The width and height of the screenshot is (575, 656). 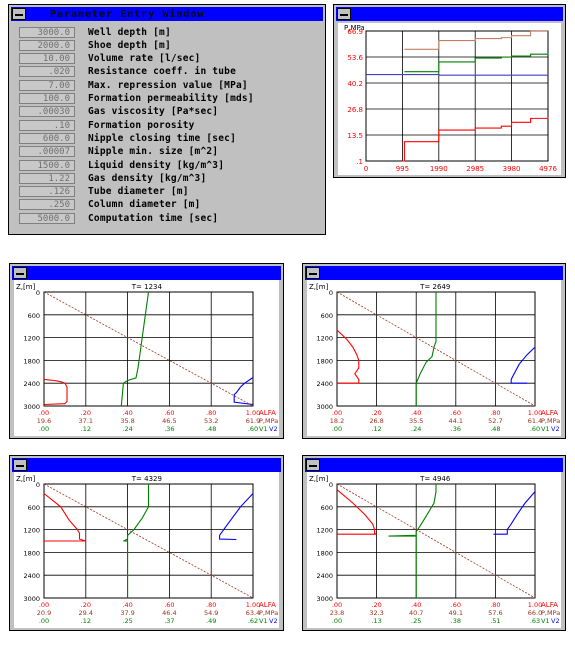 What do you see at coordinates (402, 169) in the screenshot?
I see `x-tick-label: 995` at bounding box center [402, 169].